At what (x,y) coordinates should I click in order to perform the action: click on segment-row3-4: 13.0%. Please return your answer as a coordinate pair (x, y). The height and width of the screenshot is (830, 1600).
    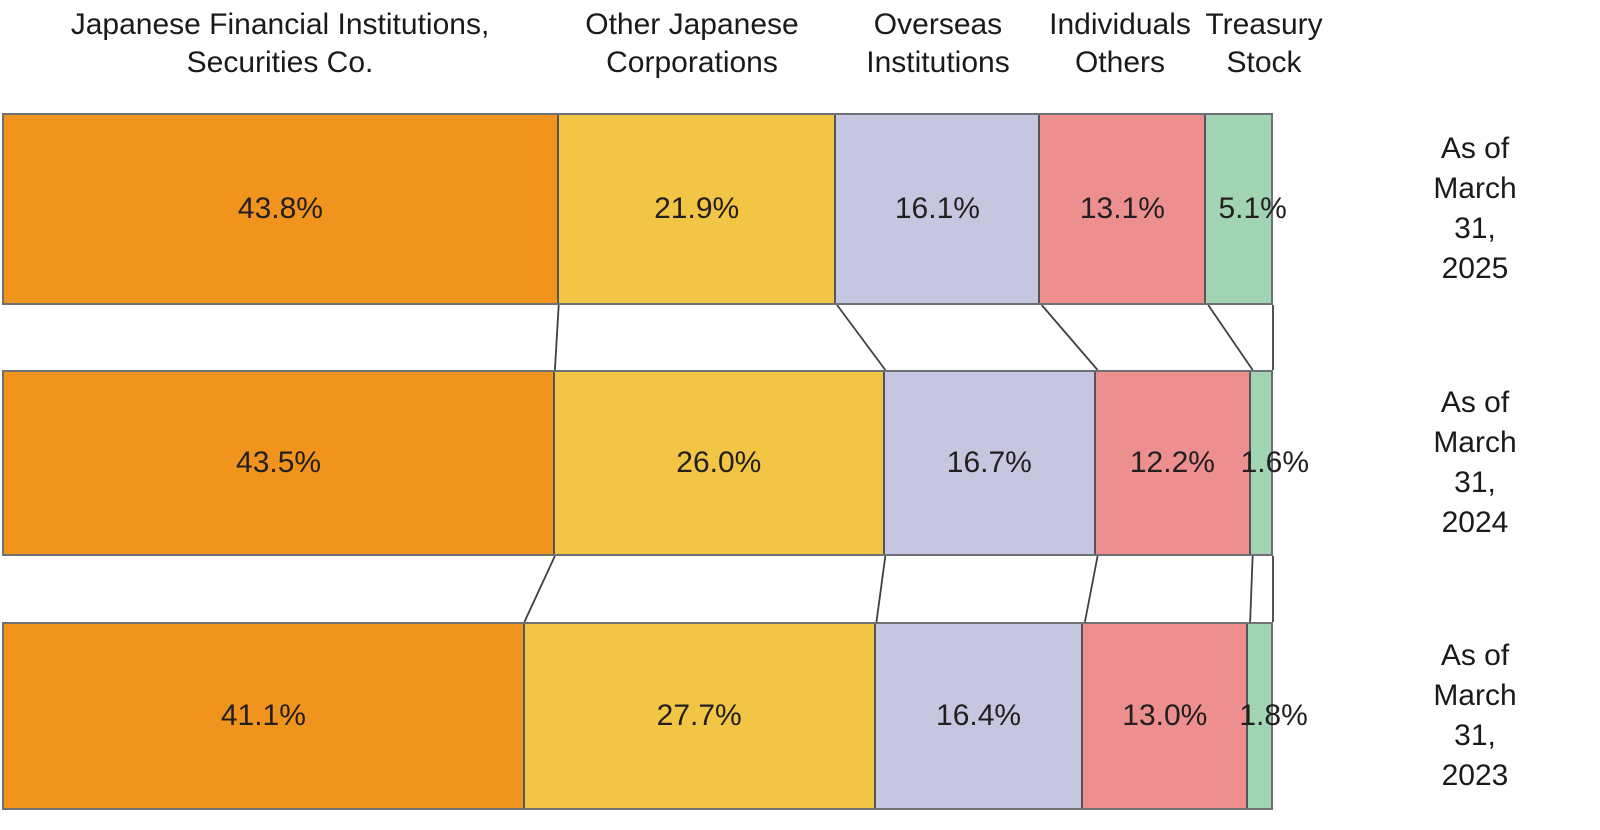
    Looking at the image, I should click on (1166, 716).